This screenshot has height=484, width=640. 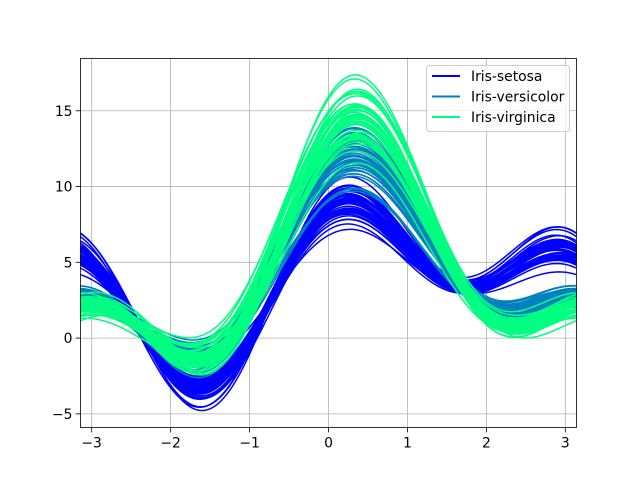 I want to click on legend-label: Iris-setosa, so click(x=506, y=77).